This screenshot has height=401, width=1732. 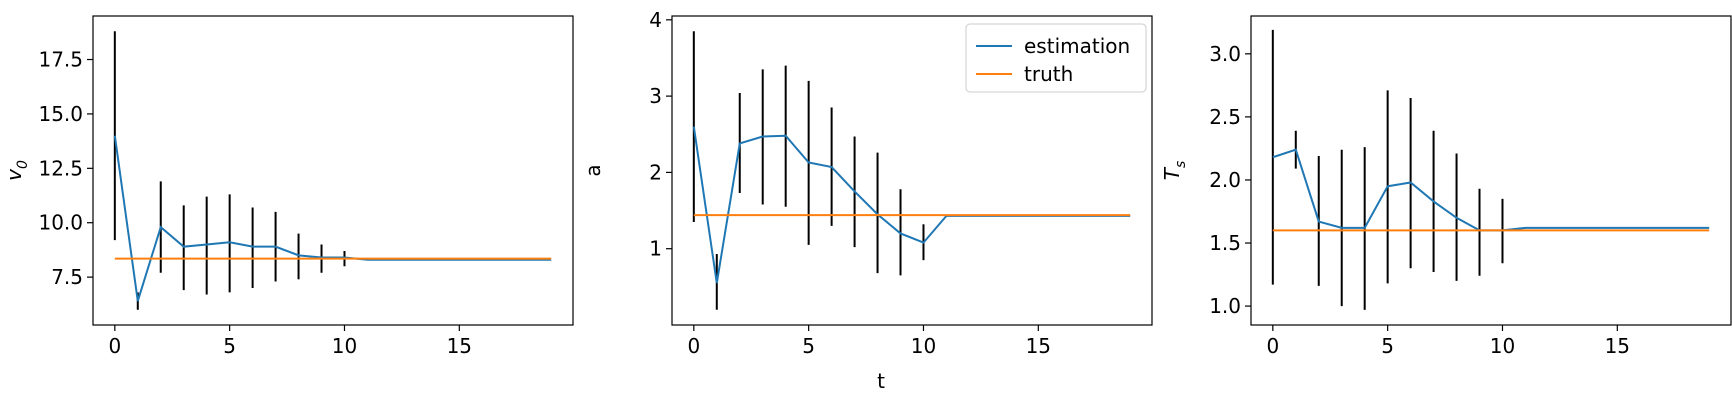 I want to click on y-tick-label: 17.5, so click(x=60, y=60).